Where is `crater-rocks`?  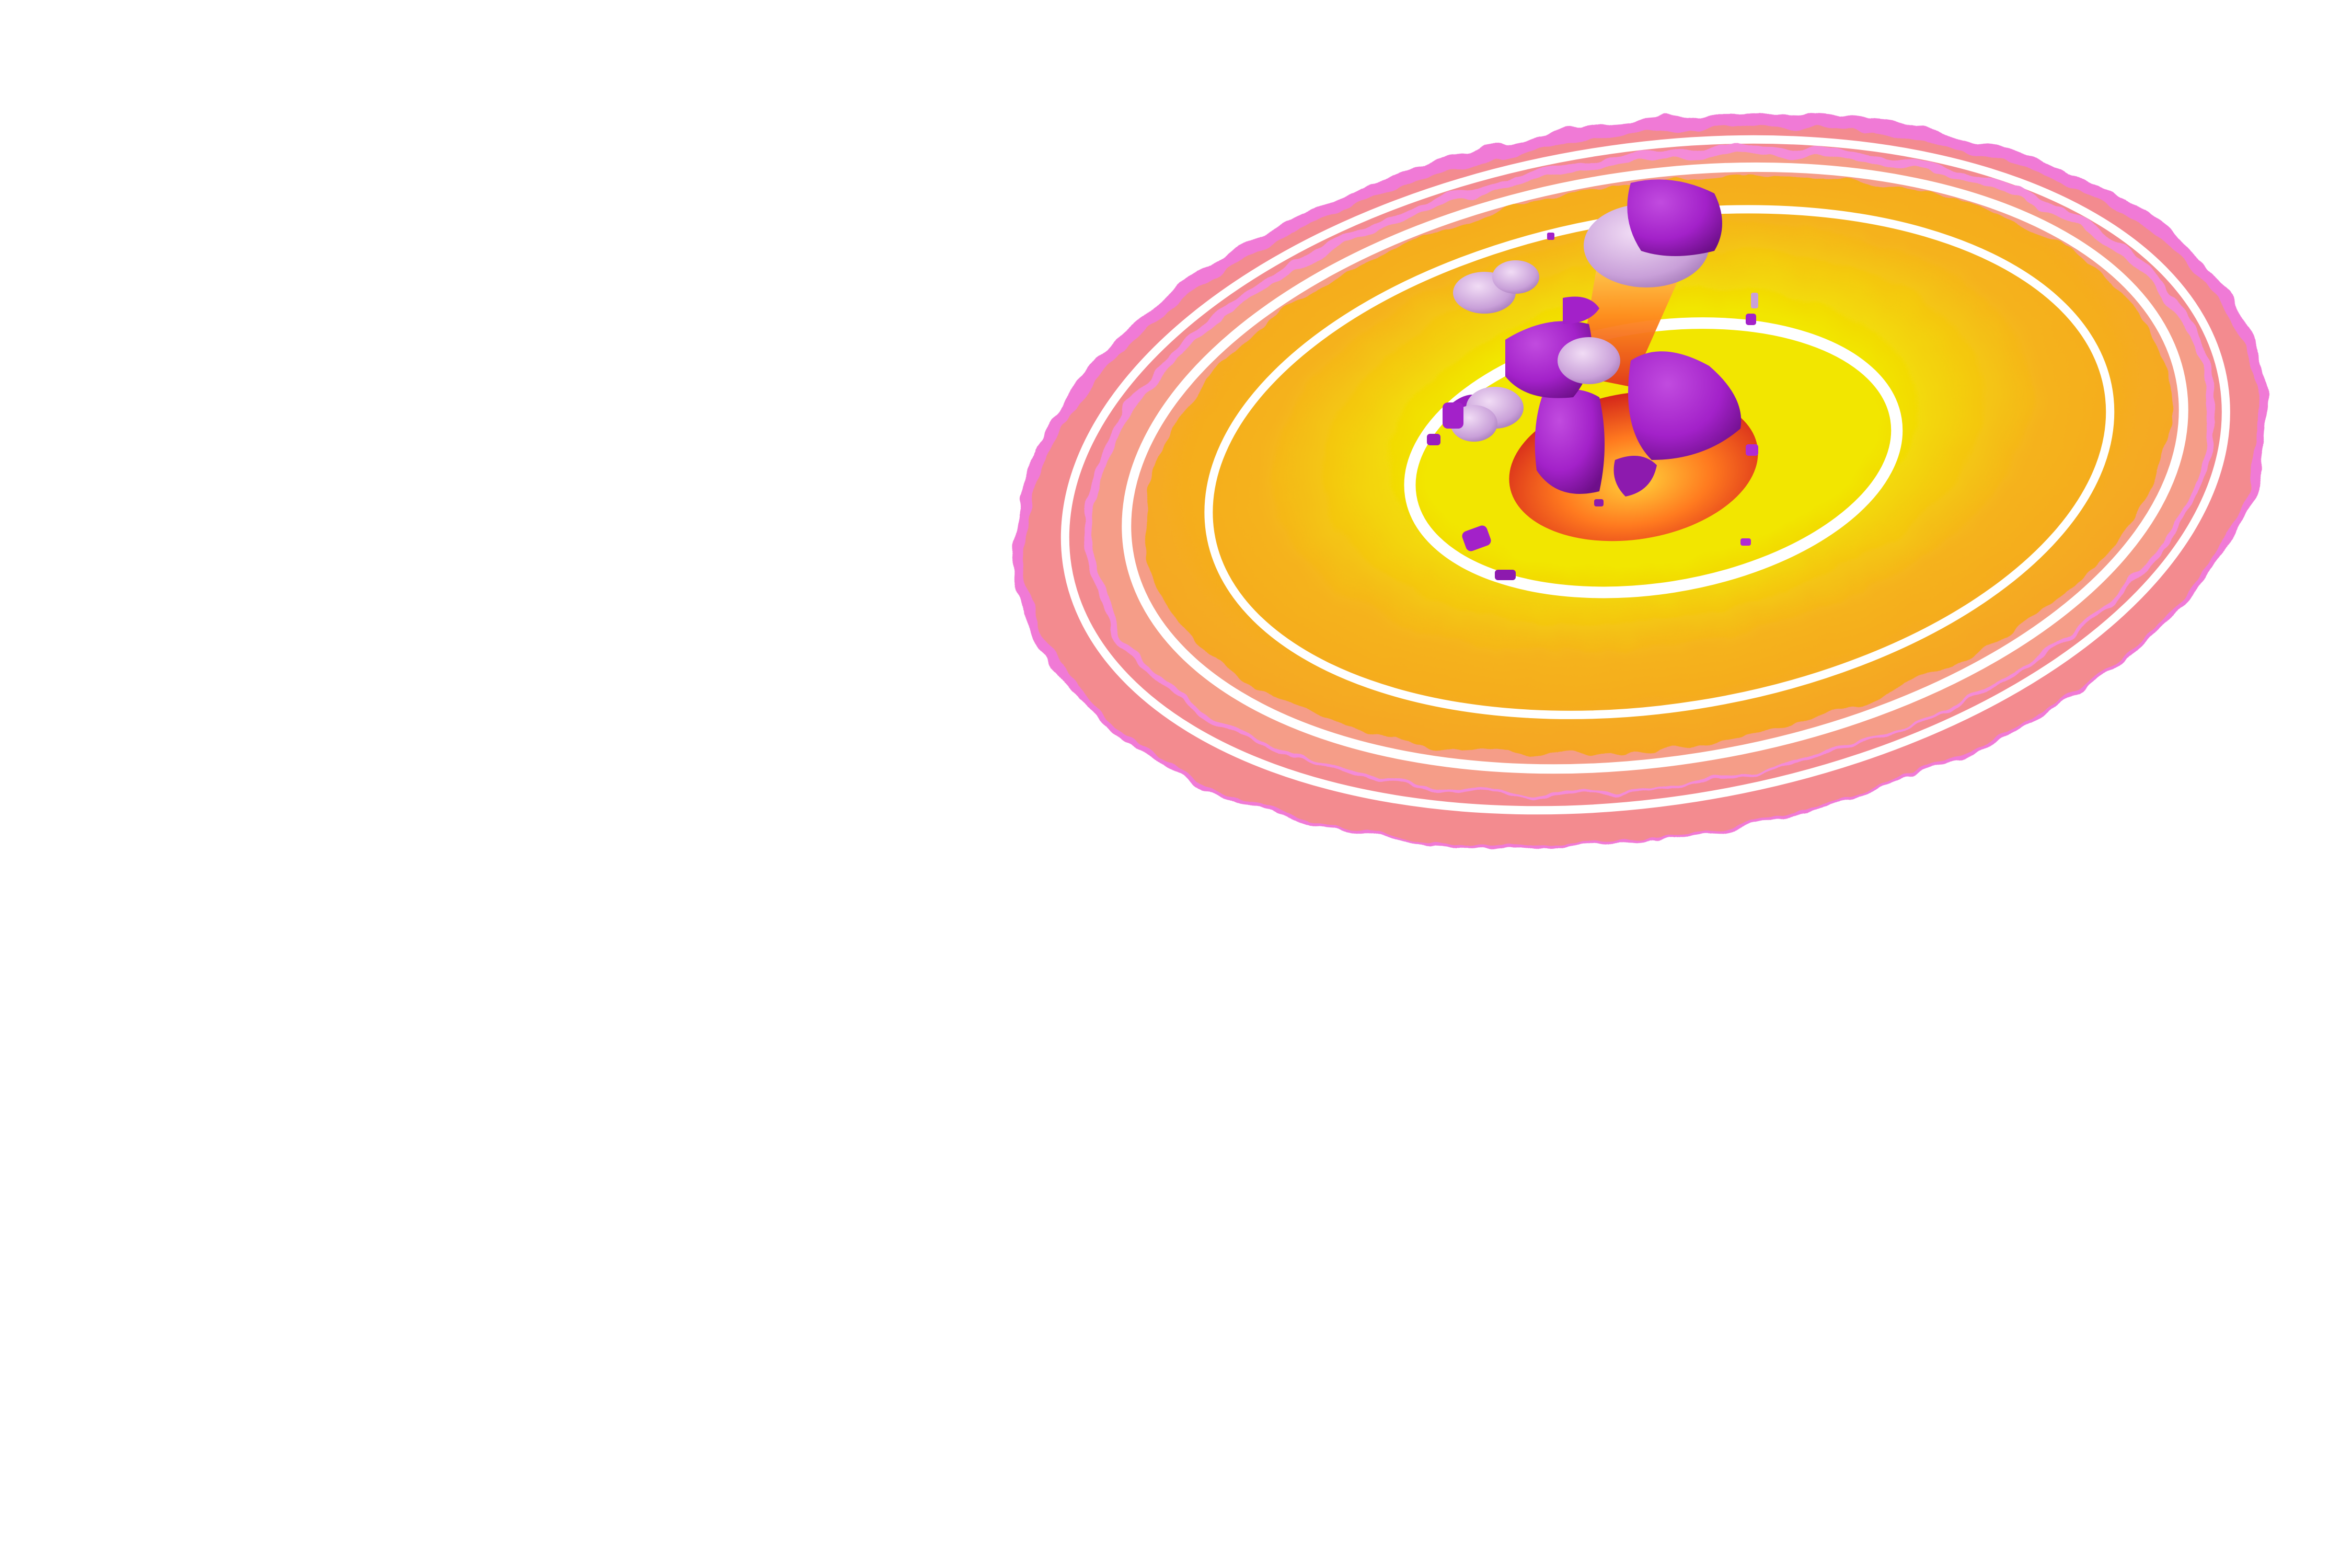 crater-rocks is located at coordinates (1592, 379).